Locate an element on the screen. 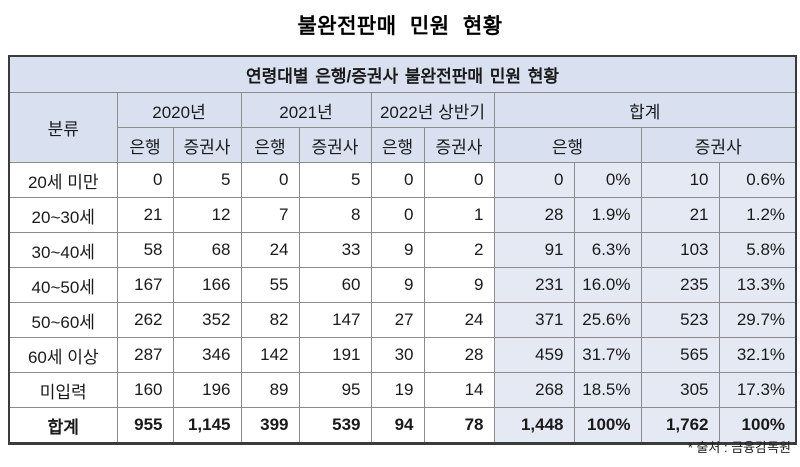 The width and height of the screenshot is (800, 467). table-cell: 8 is located at coordinates (335, 215).